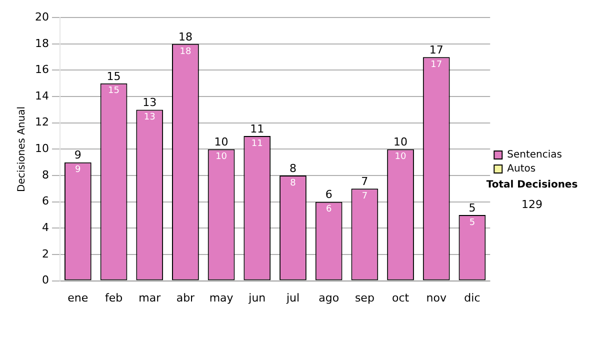 This screenshot has height=340, width=600. I want to click on x-tick-label: abr, so click(186, 297).